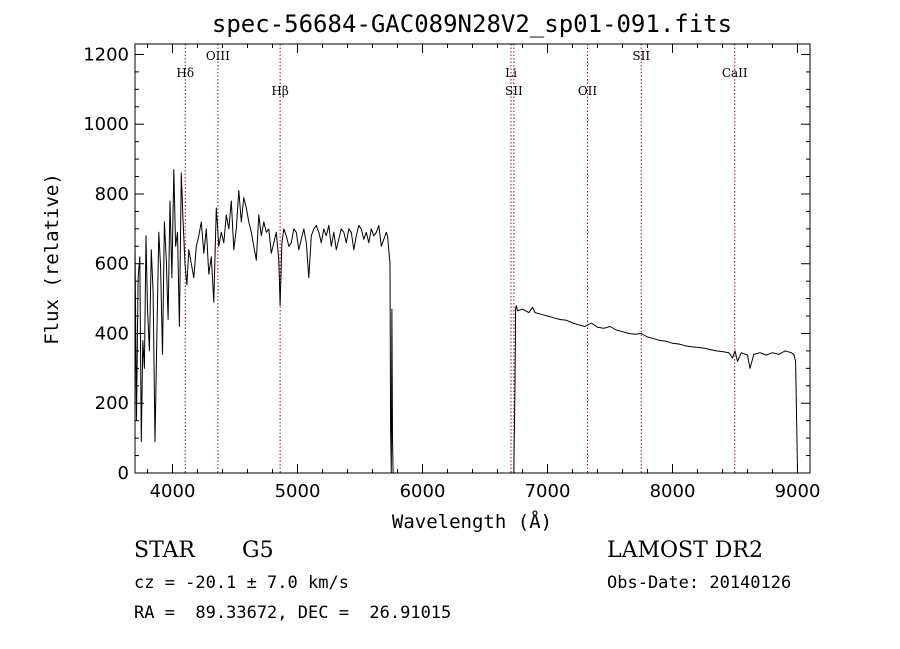  Describe the element at coordinates (699, 583) in the screenshot. I see `observation-date: Obs-Date: 20140126` at that location.